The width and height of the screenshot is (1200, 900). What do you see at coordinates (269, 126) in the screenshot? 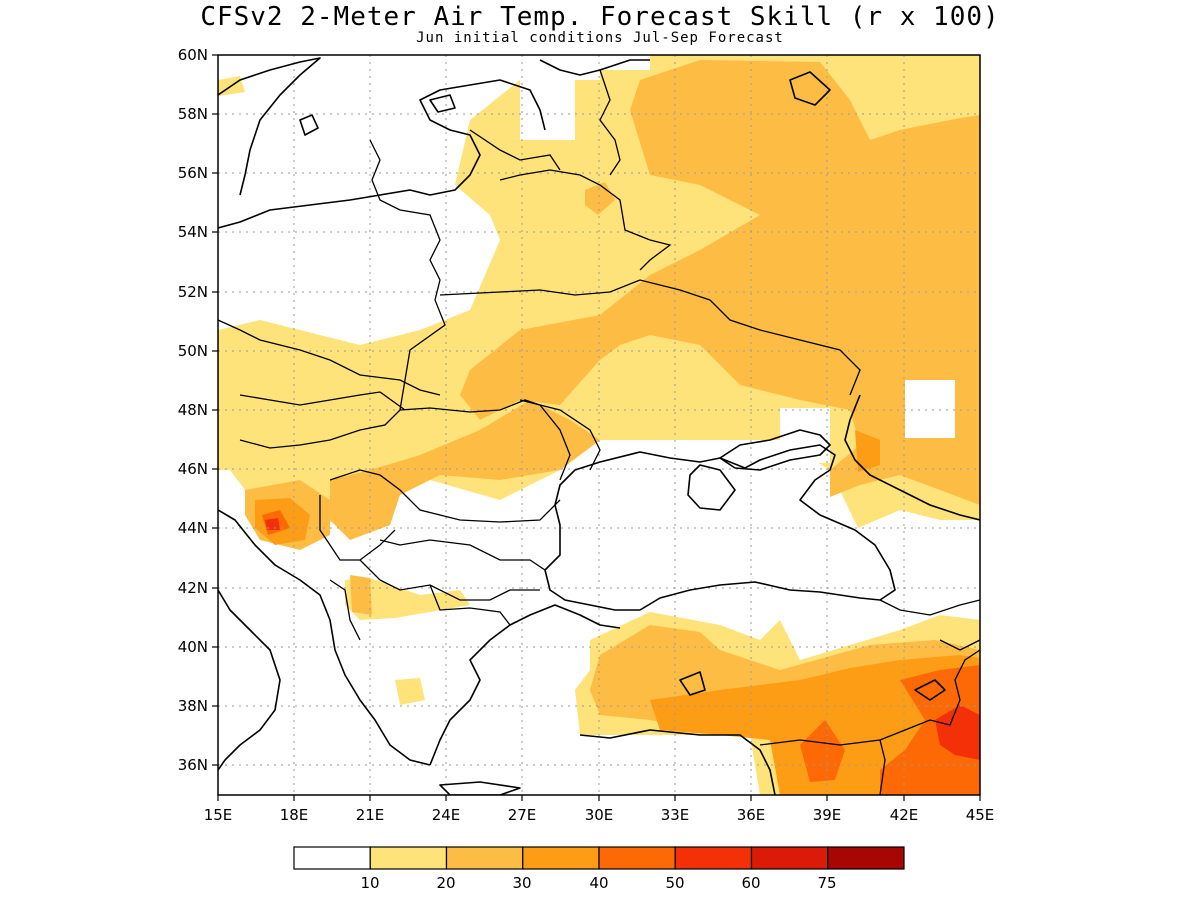
I see `scandinavia-coastline` at bounding box center [269, 126].